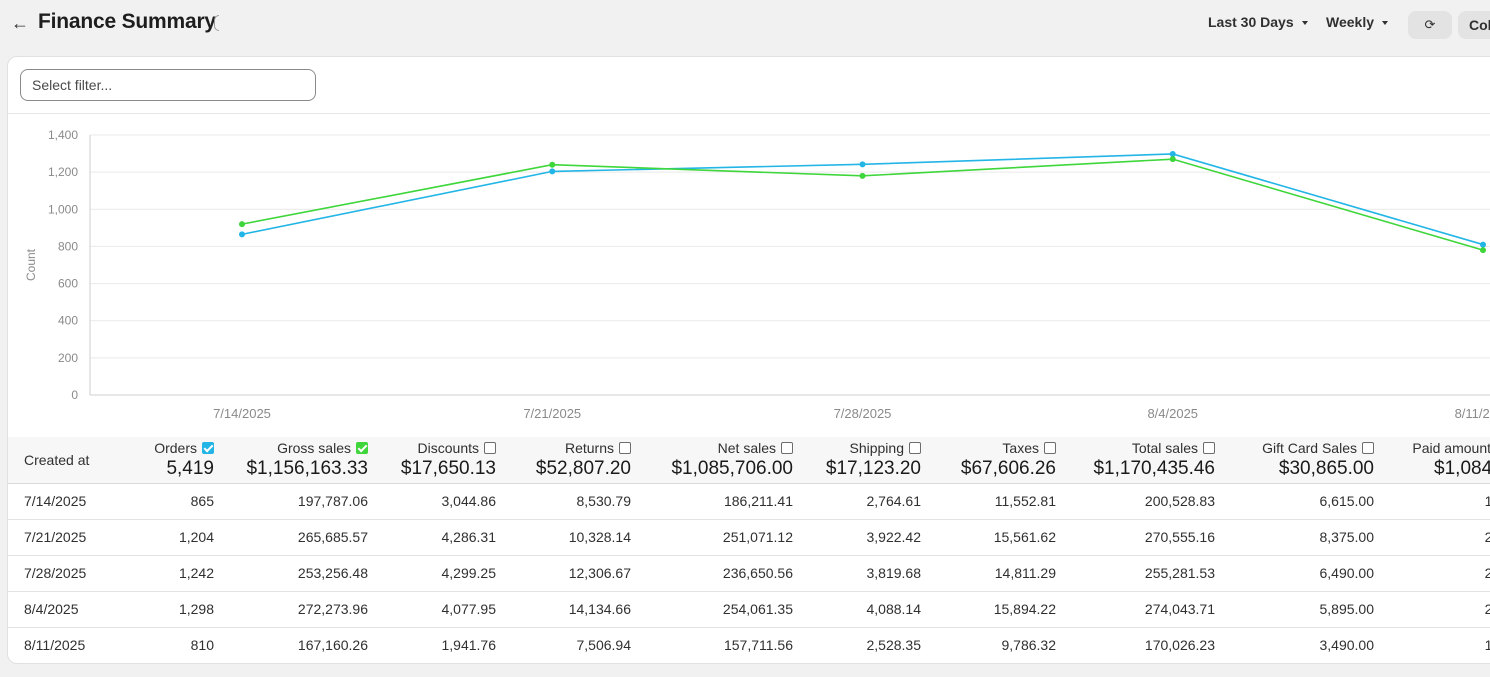  I want to click on column-header-created-at: Created at, so click(64, 460).